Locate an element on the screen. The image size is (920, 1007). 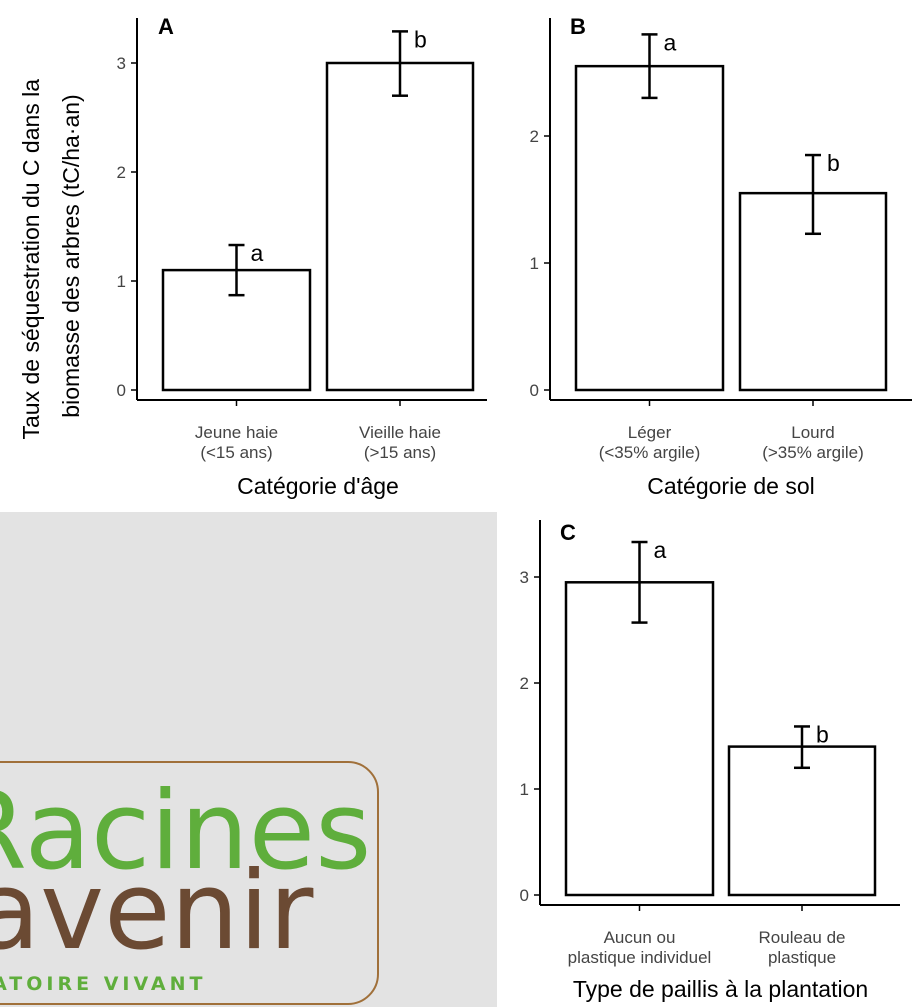
x-category-label-line: (<15 ans) is located at coordinates (236, 452).